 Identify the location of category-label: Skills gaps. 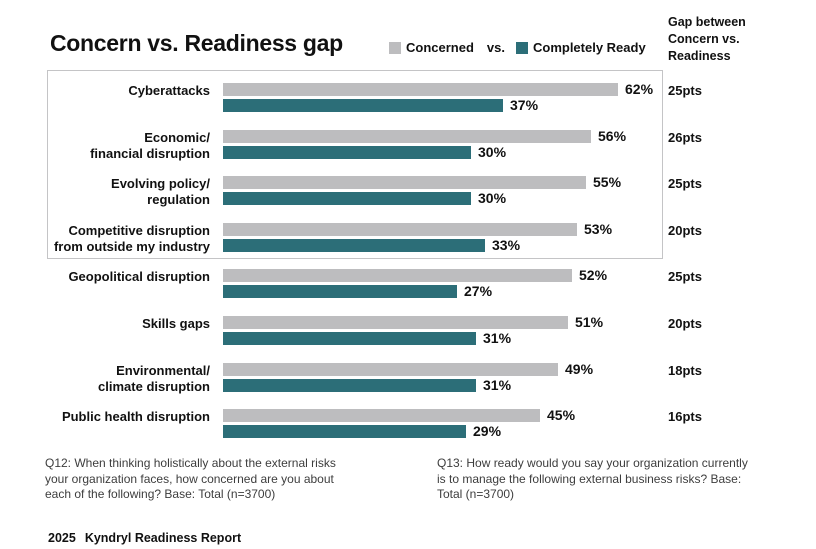
(176, 323).